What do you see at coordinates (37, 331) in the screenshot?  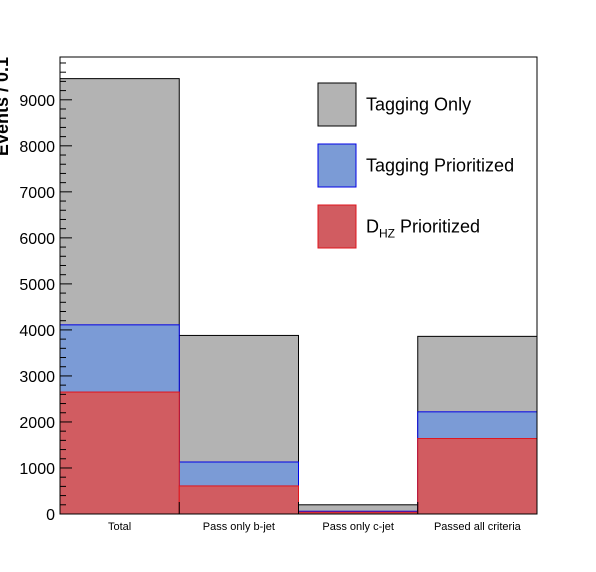 I see `y-tick-label: 4000` at bounding box center [37, 331].